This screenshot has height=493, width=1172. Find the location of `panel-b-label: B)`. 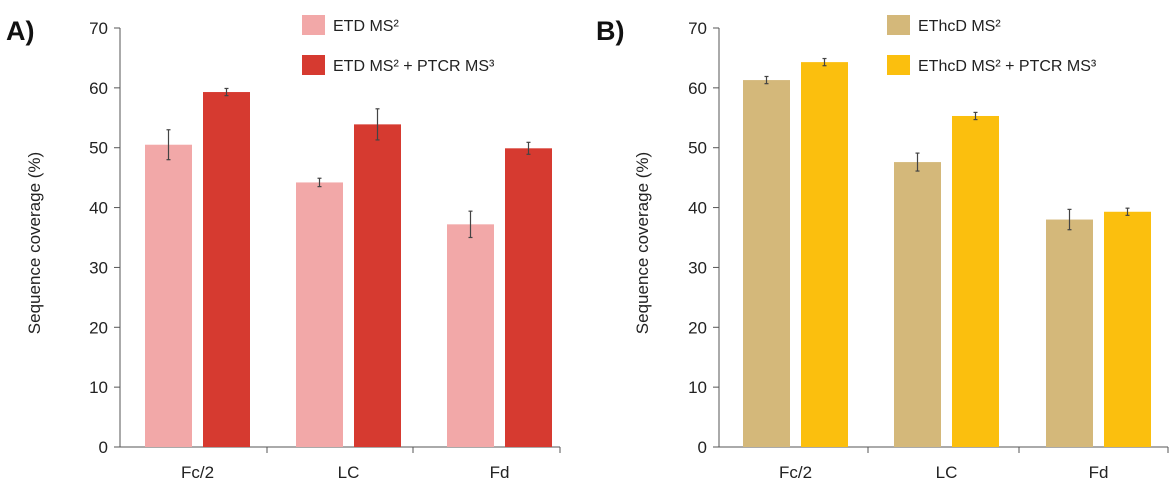

panel-b-label: B) is located at coordinates (610, 31).